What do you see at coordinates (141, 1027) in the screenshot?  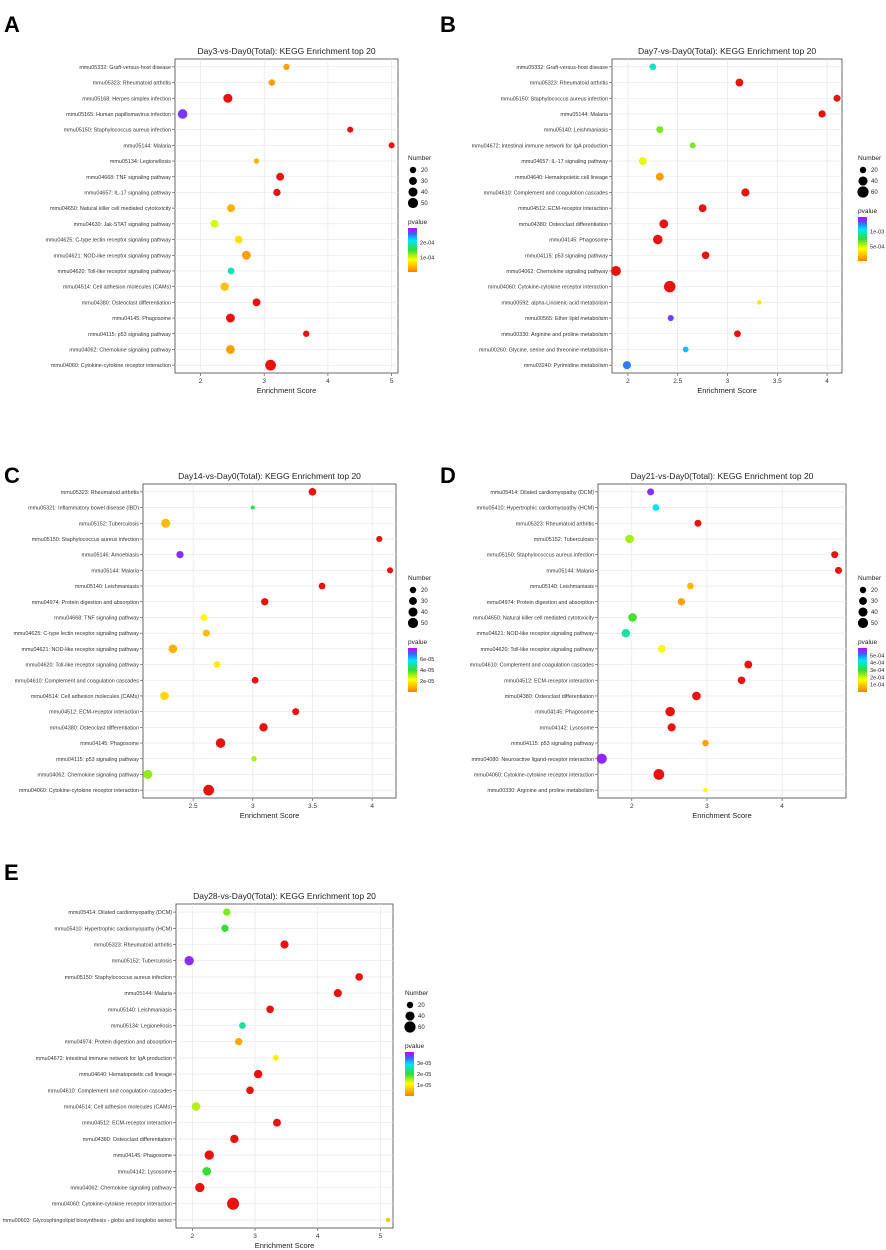 I see `y-tick-label: mmu05134: Legionellosis` at bounding box center [141, 1027].